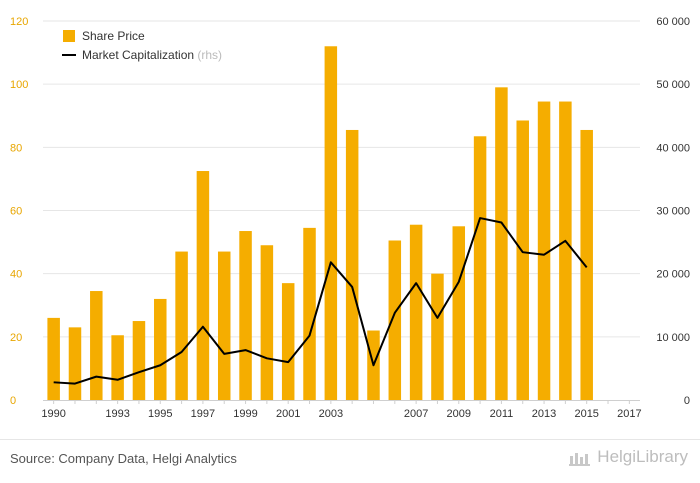 Image resolution: width=700 pixels, height=483 pixels. What do you see at coordinates (19, 85) in the screenshot?
I see `y-left-tick-label: 100` at bounding box center [19, 85].